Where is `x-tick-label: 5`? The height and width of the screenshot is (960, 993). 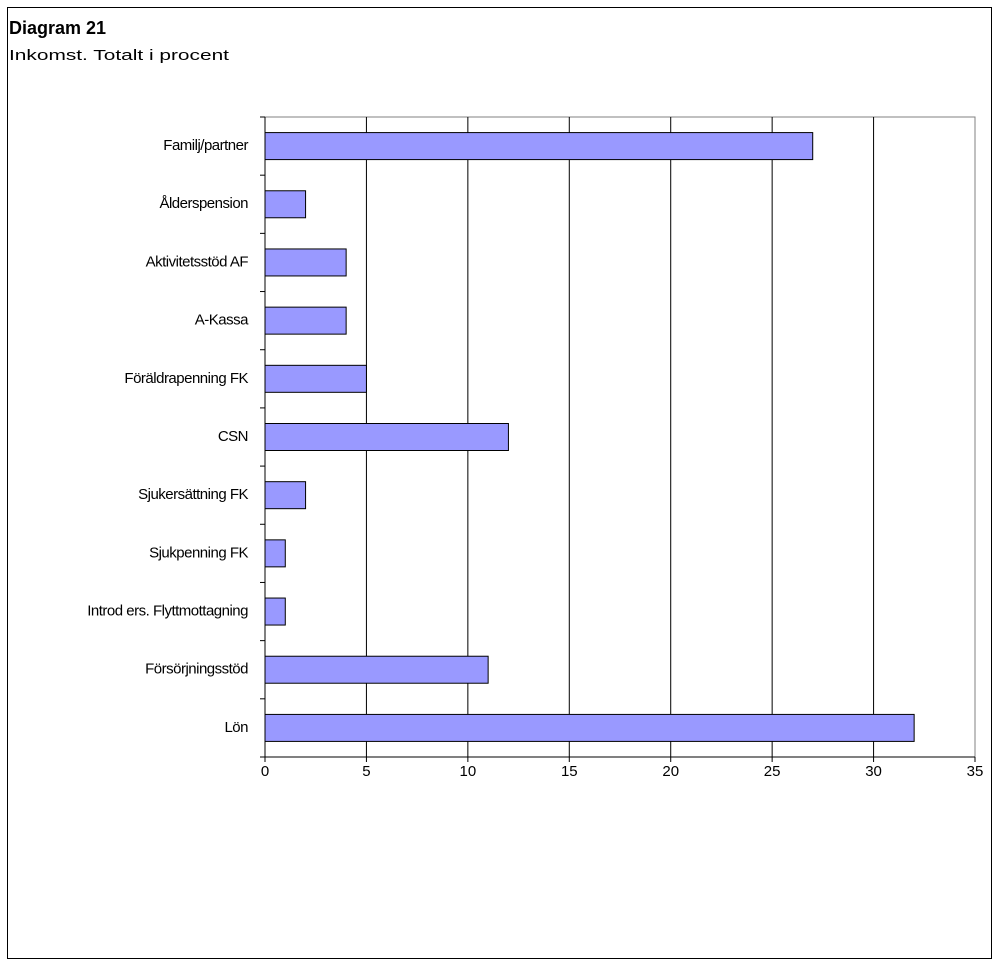 x-tick-label: 5 is located at coordinates (366, 771).